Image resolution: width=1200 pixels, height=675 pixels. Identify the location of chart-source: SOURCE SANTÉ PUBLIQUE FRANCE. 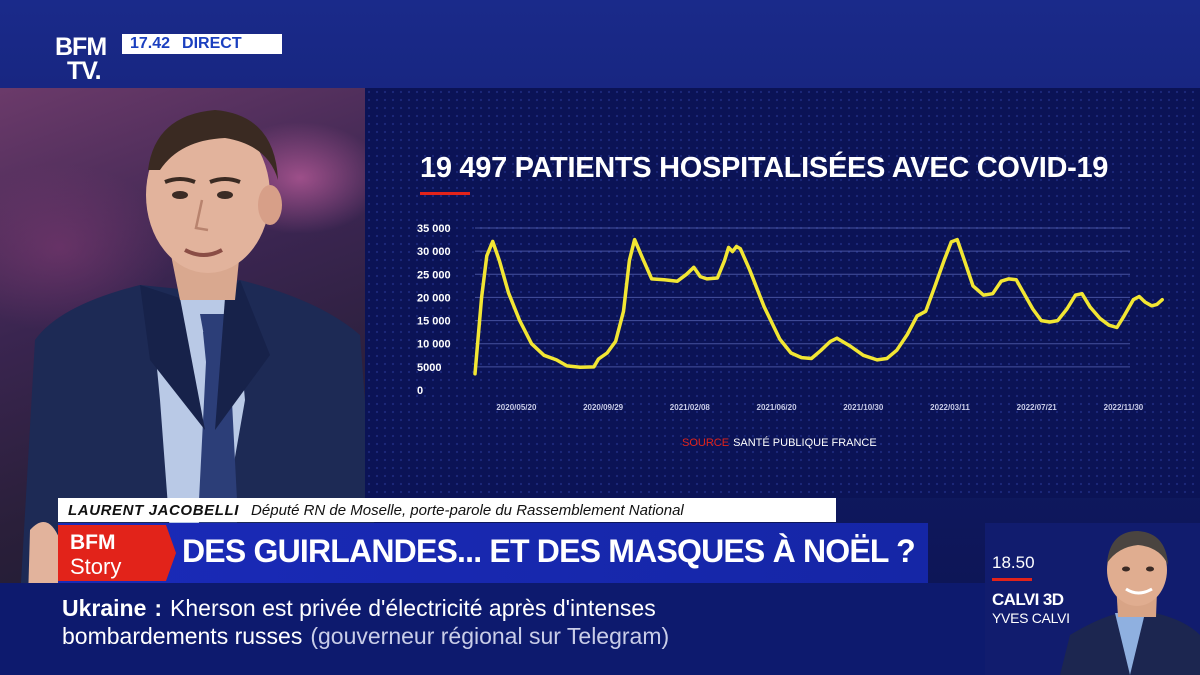
(779, 443).